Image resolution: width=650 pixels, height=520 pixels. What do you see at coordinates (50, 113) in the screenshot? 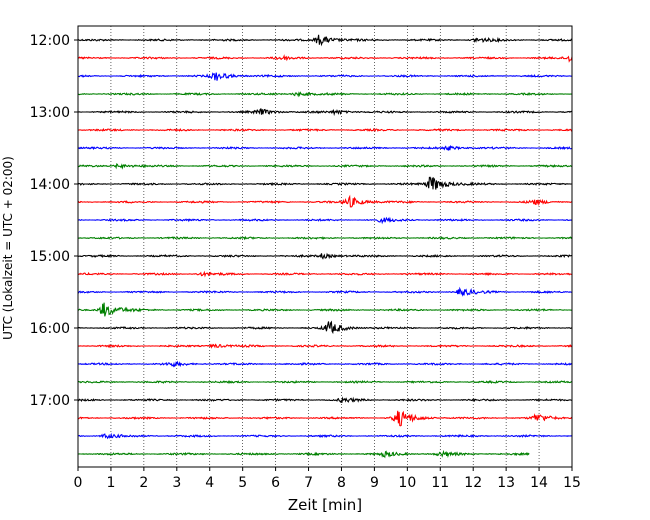
I see `y-tick-label: 13:00` at bounding box center [50, 113].